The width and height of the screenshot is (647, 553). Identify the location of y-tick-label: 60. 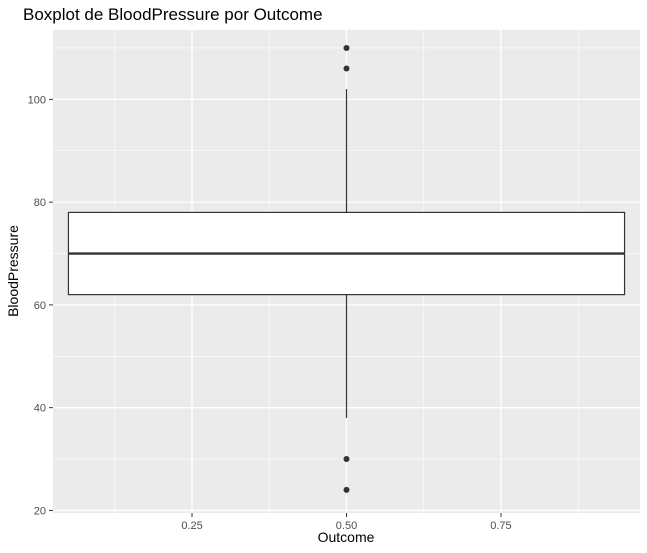
(40, 306).